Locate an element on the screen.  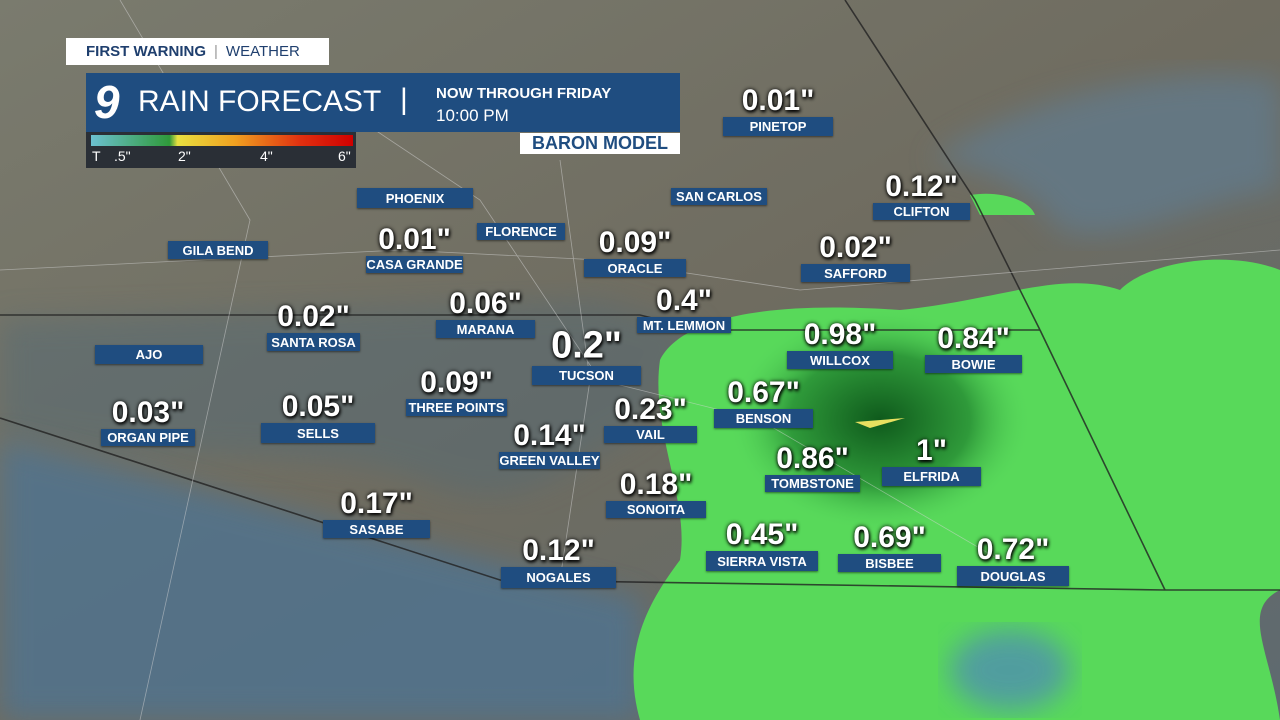
rain-amount: 0.14" is located at coordinates (549, 435).